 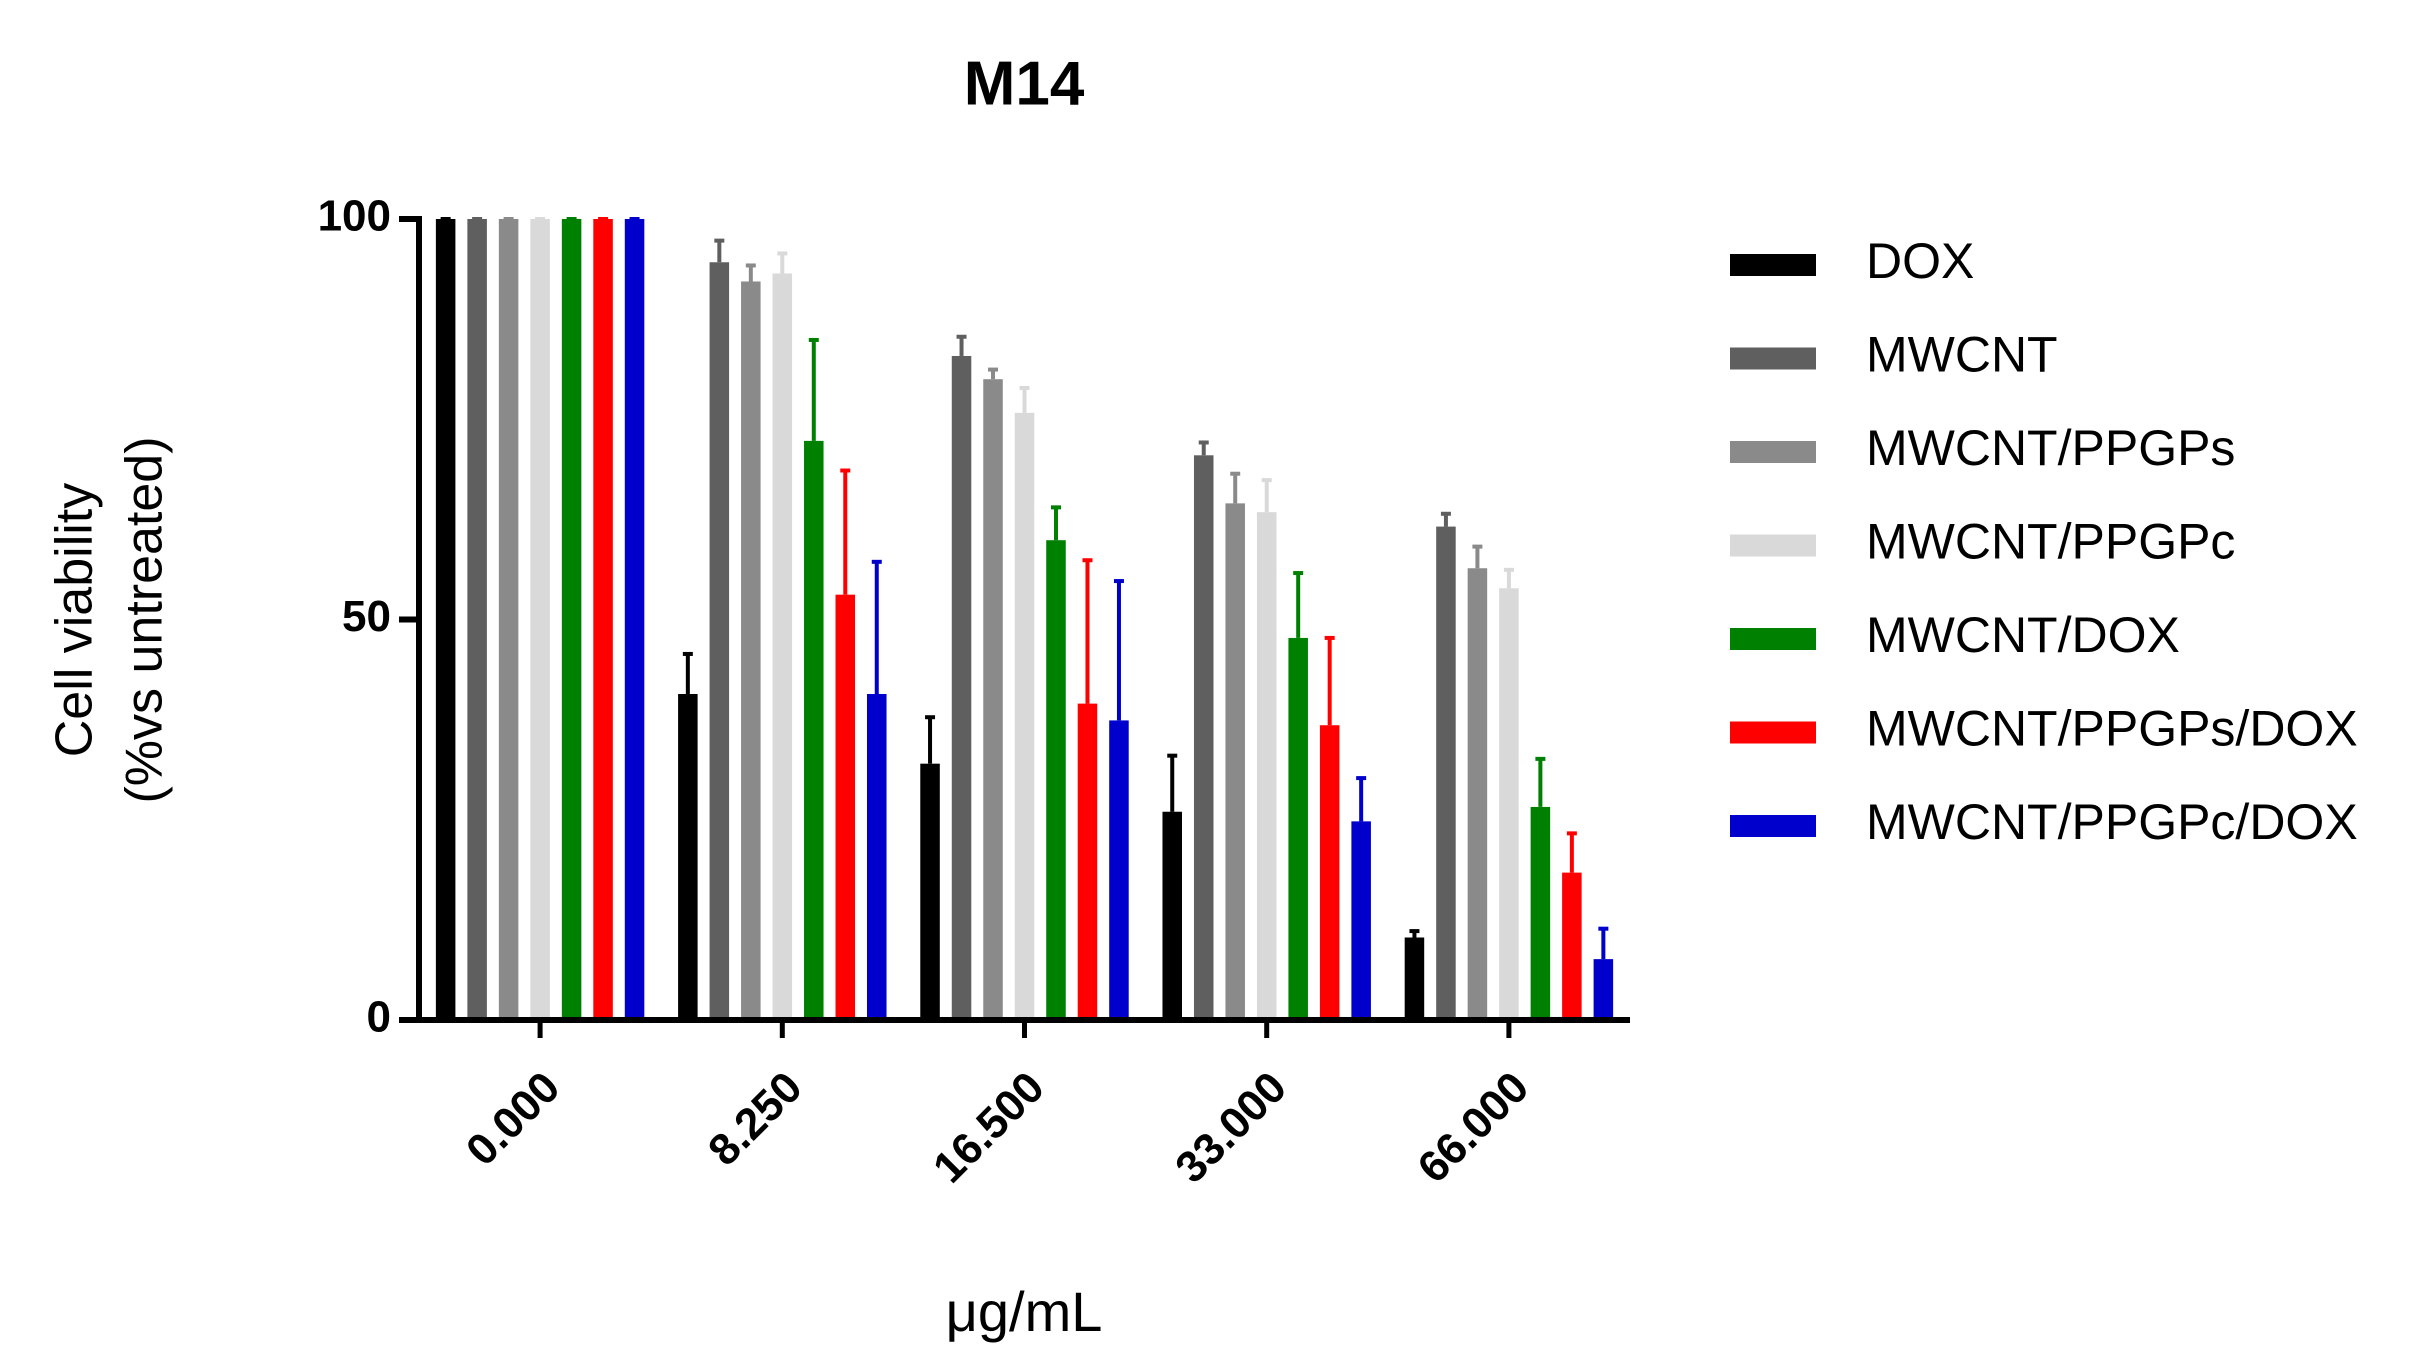 I want to click on legend-label: MWCNT, so click(x=1962, y=355).